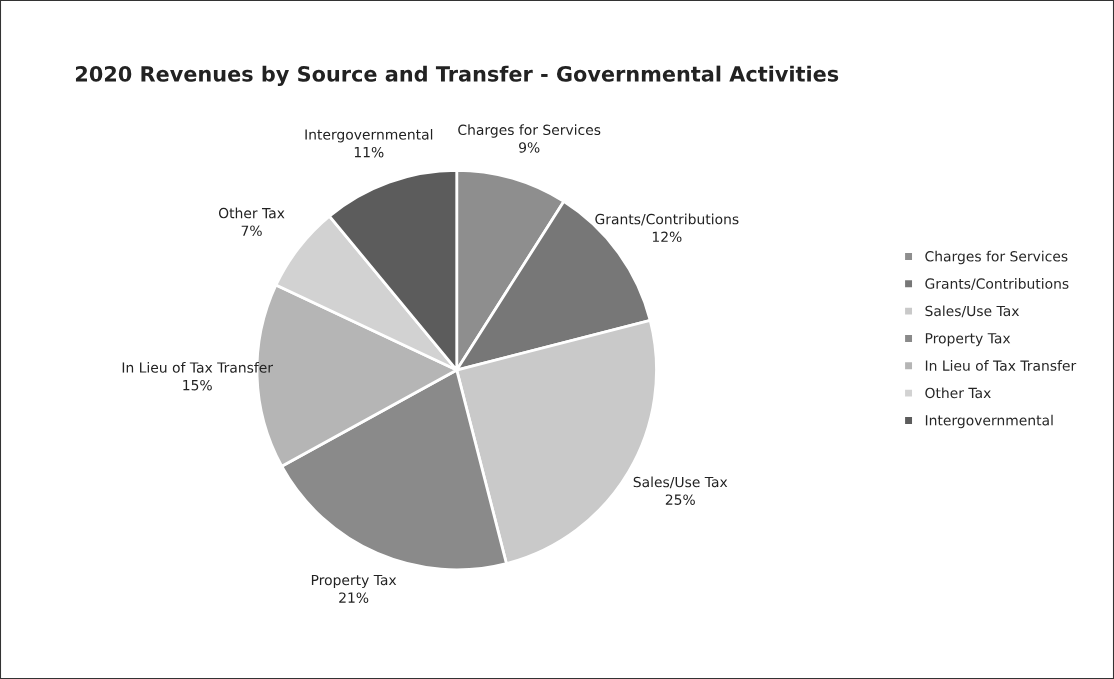  What do you see at coordinates (667, 237) in the screenshot?
I see `data-label: 12%` at bounding box center [667, 237].